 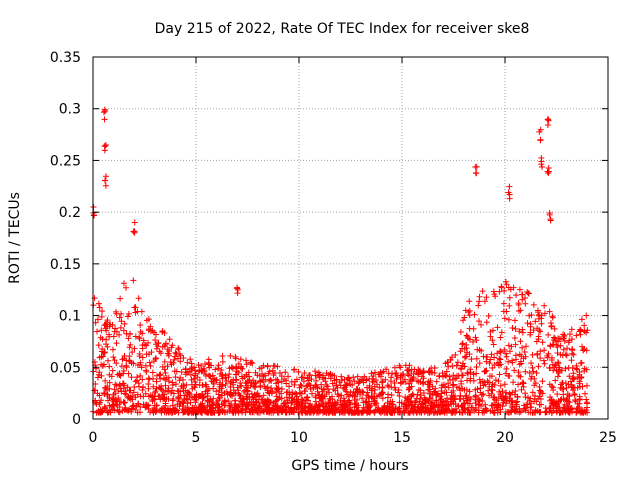 I want to click on y-tick-label: 0, so click(x=76, y=420).